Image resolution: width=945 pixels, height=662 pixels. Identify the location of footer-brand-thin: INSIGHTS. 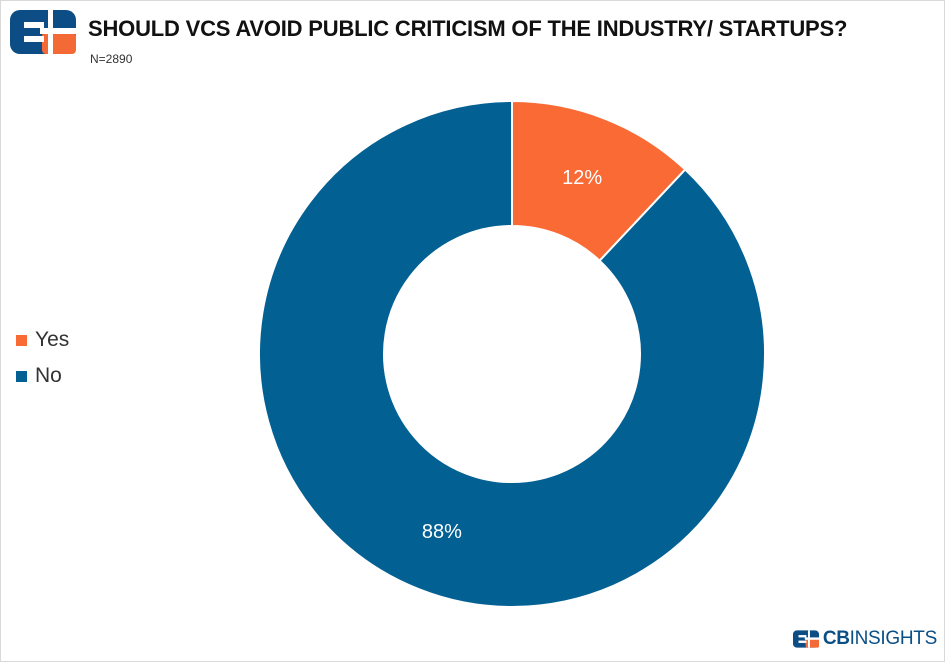
(893, 638).